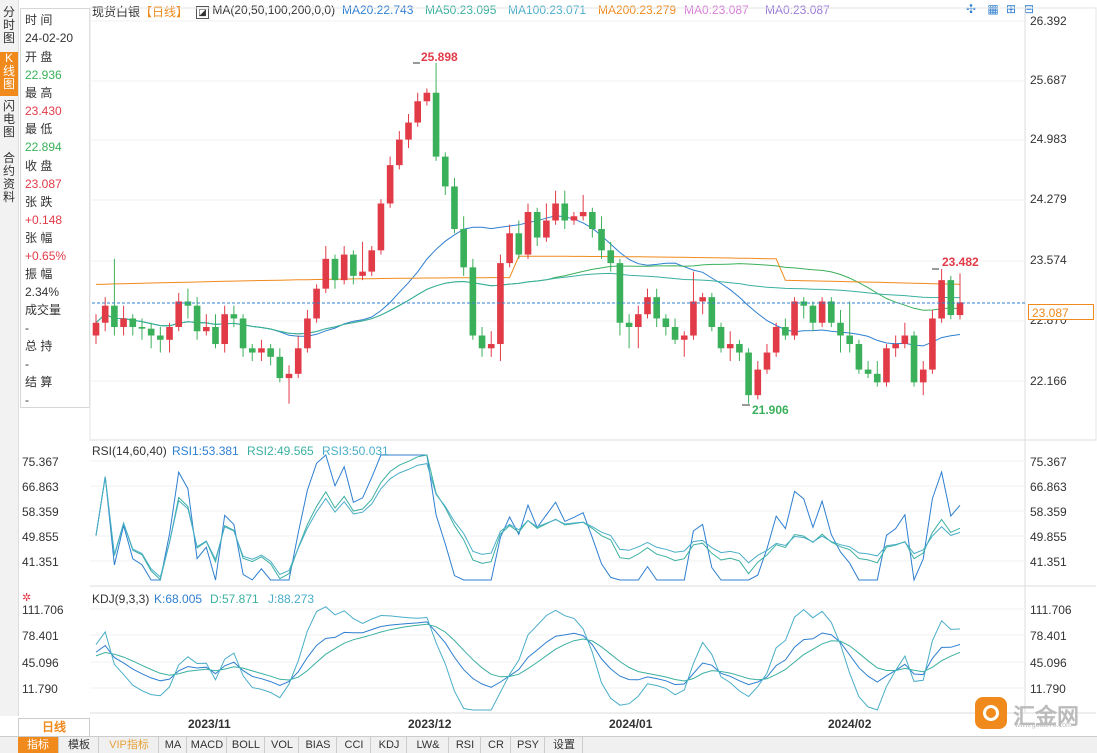 The image size is (1097, 753). I want to click on ma200-value: MA200:23.279, so click(637, 10).